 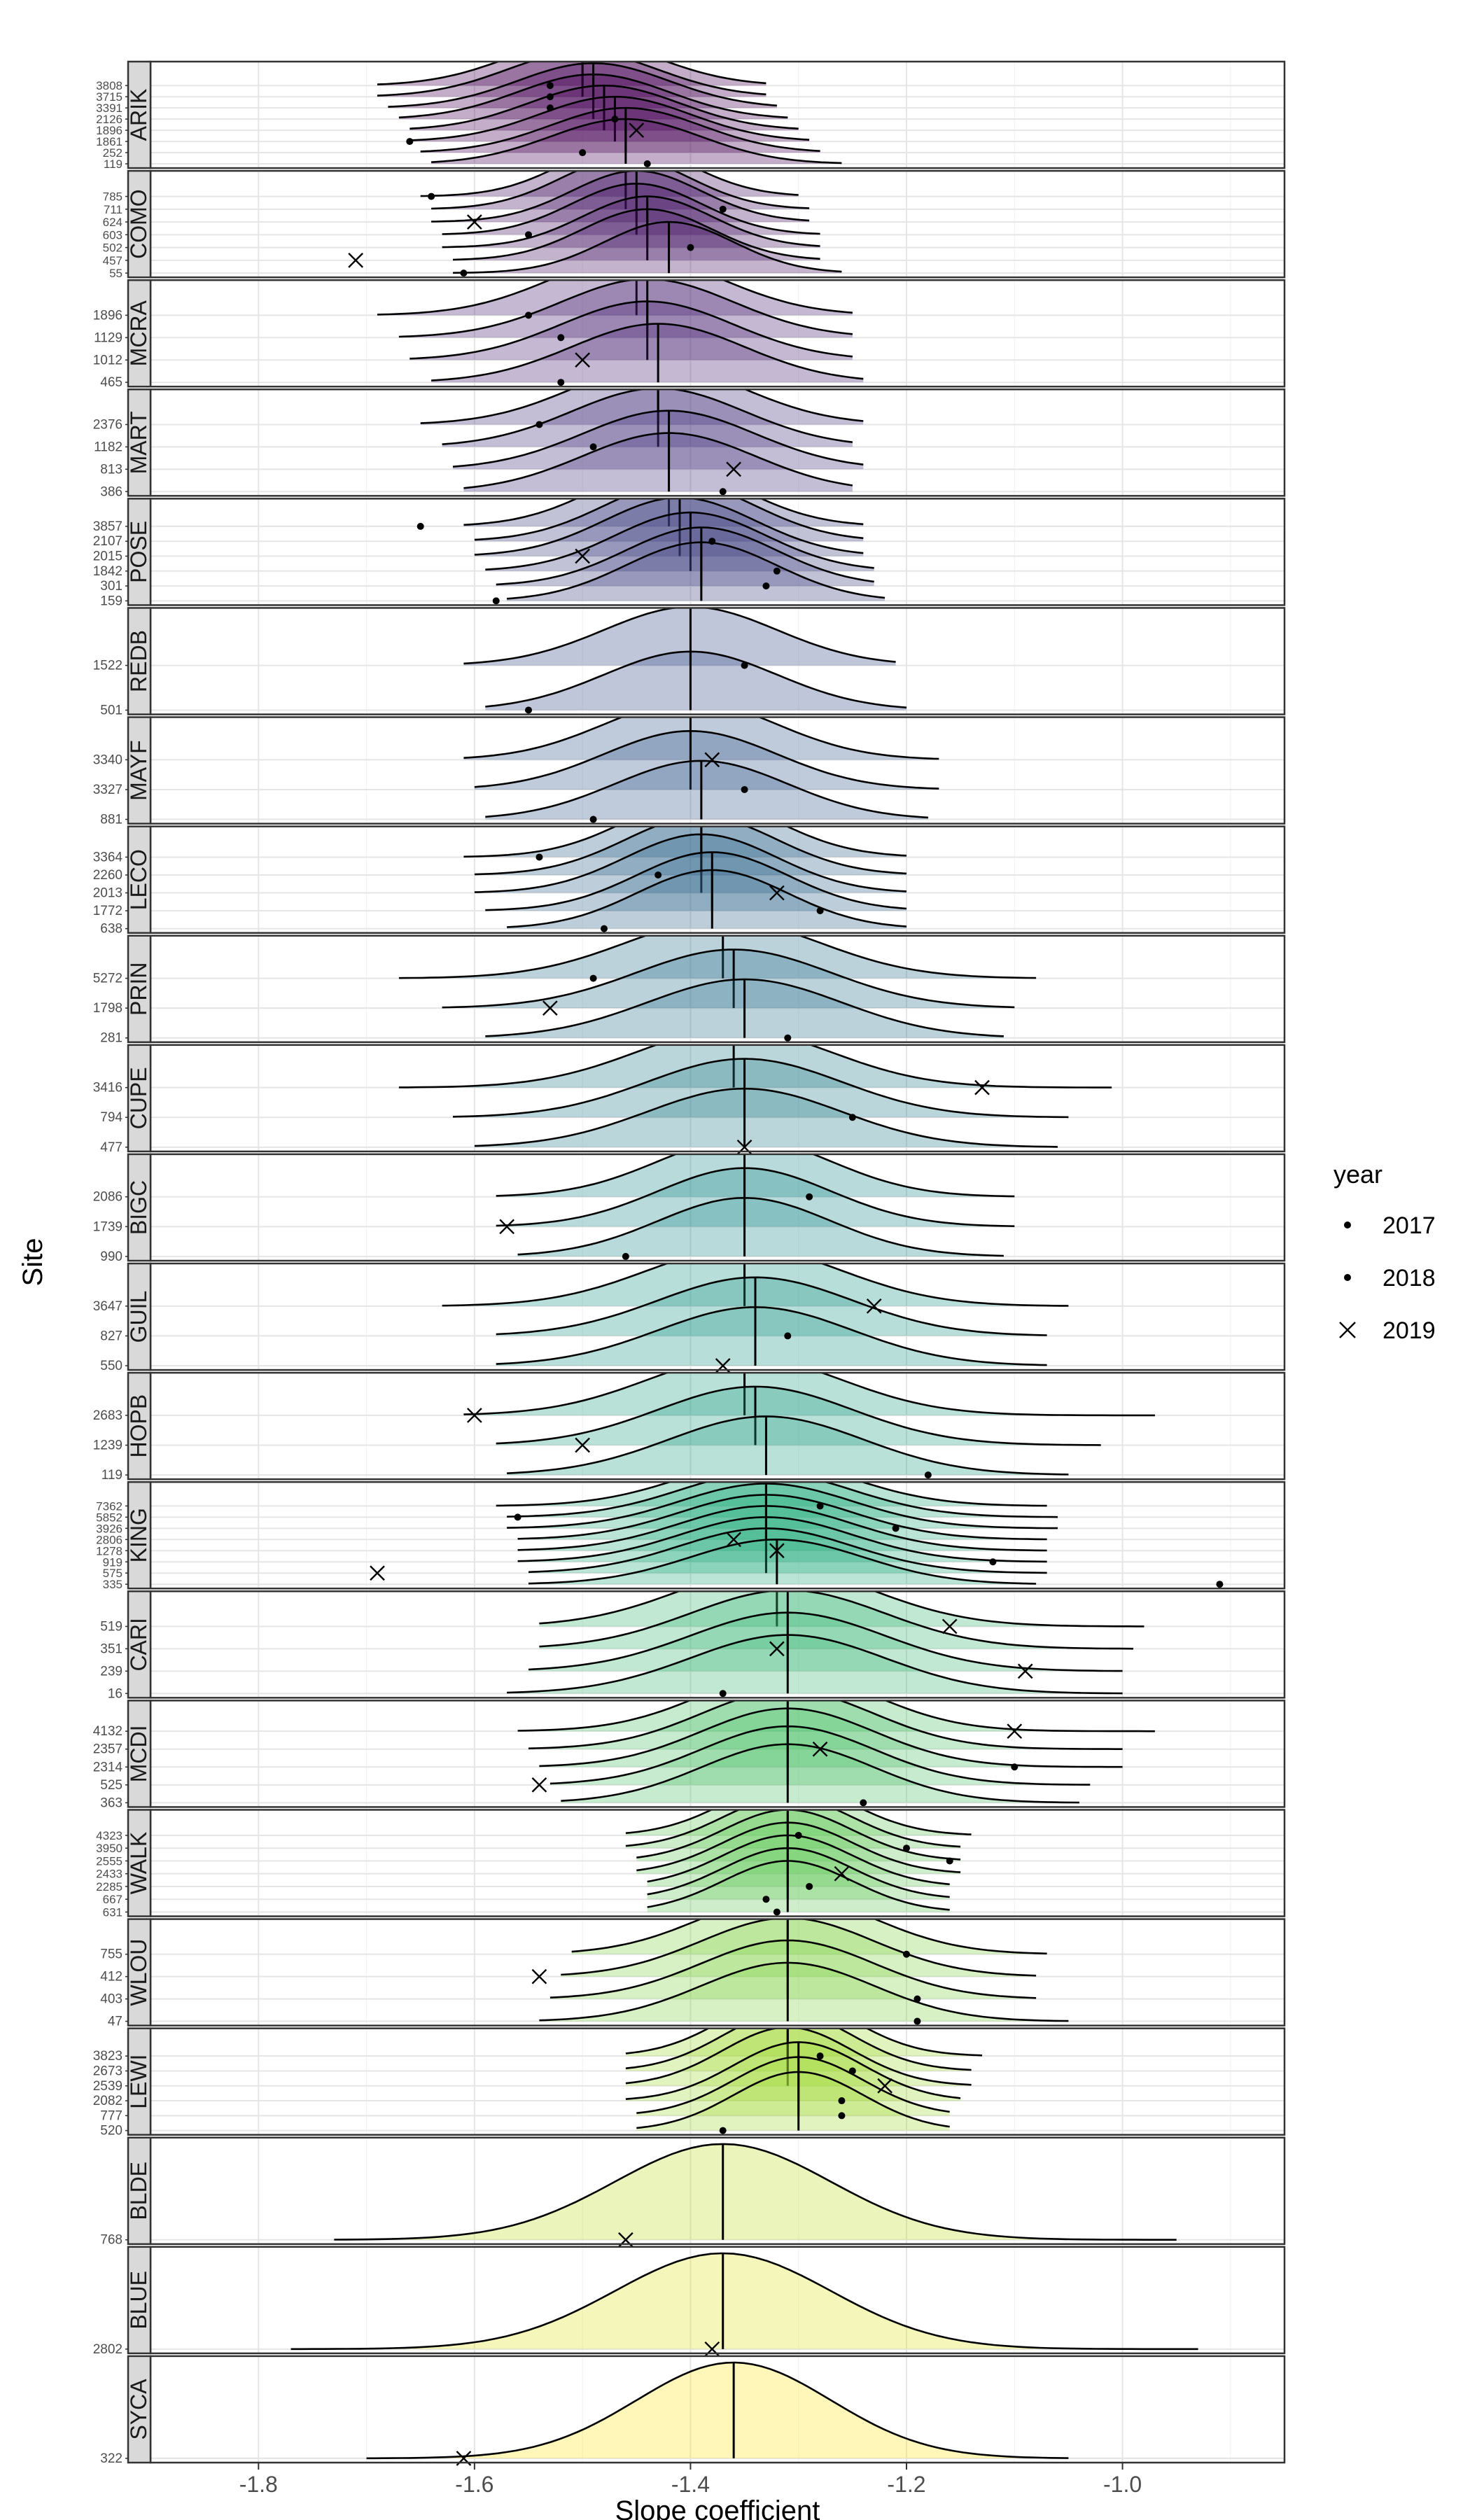 What do you see at coordinates (111, 820) in the screenshot?
I see `row-label: 881` at bounding box center [111, 820].